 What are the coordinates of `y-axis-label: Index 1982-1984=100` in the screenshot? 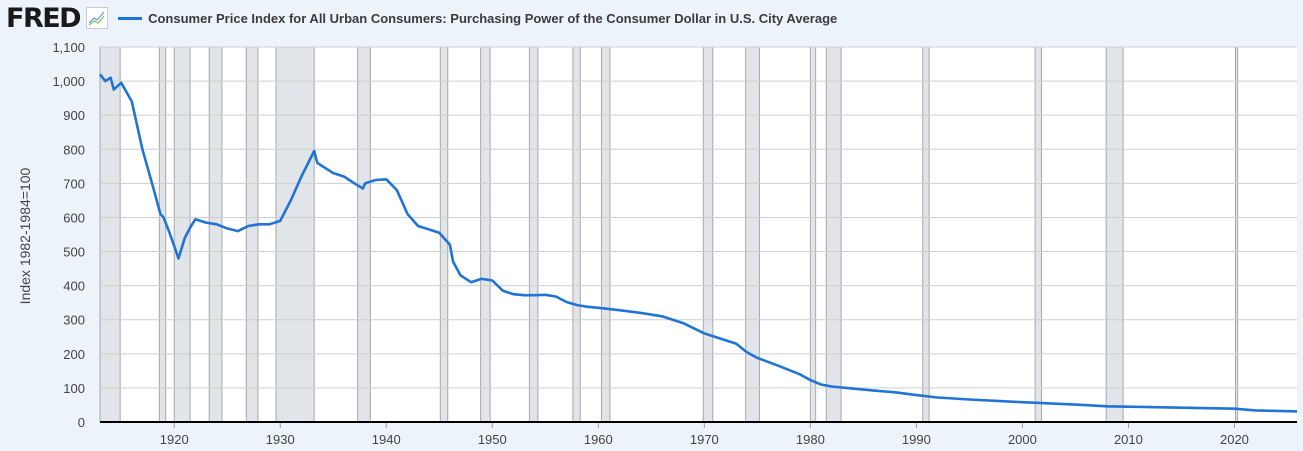 It's located at (25, 235).